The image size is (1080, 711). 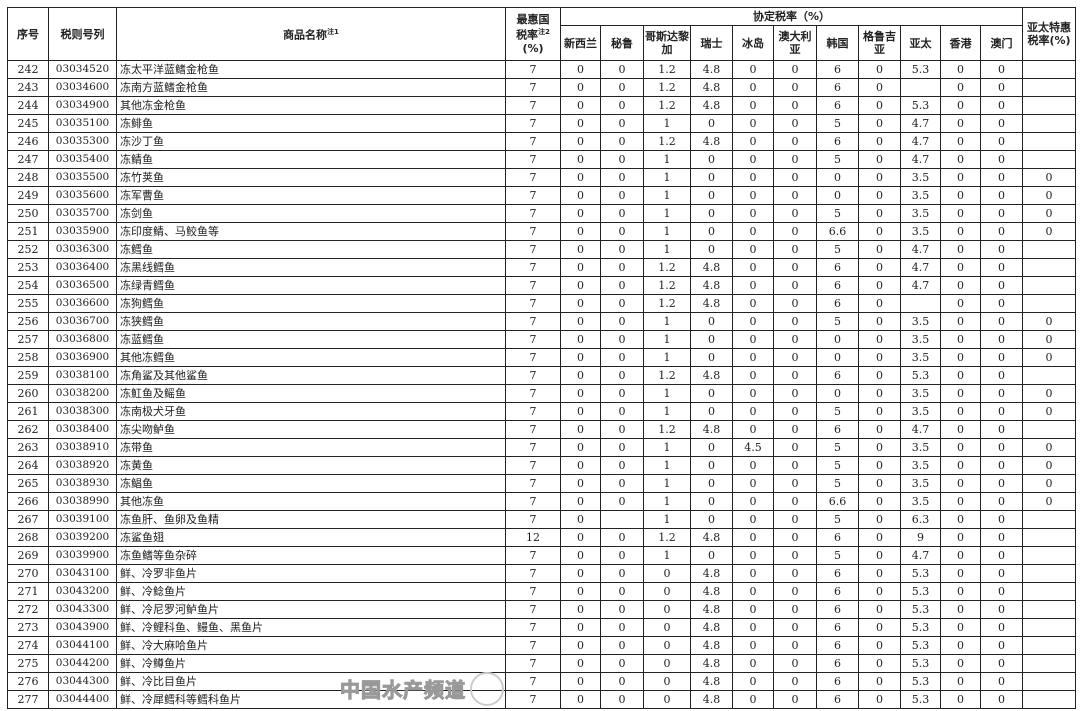 What do you see at coordinates (333, 32) in the screenshot?
I see `header-name-note: 注1` at bounding box center [333, 32].